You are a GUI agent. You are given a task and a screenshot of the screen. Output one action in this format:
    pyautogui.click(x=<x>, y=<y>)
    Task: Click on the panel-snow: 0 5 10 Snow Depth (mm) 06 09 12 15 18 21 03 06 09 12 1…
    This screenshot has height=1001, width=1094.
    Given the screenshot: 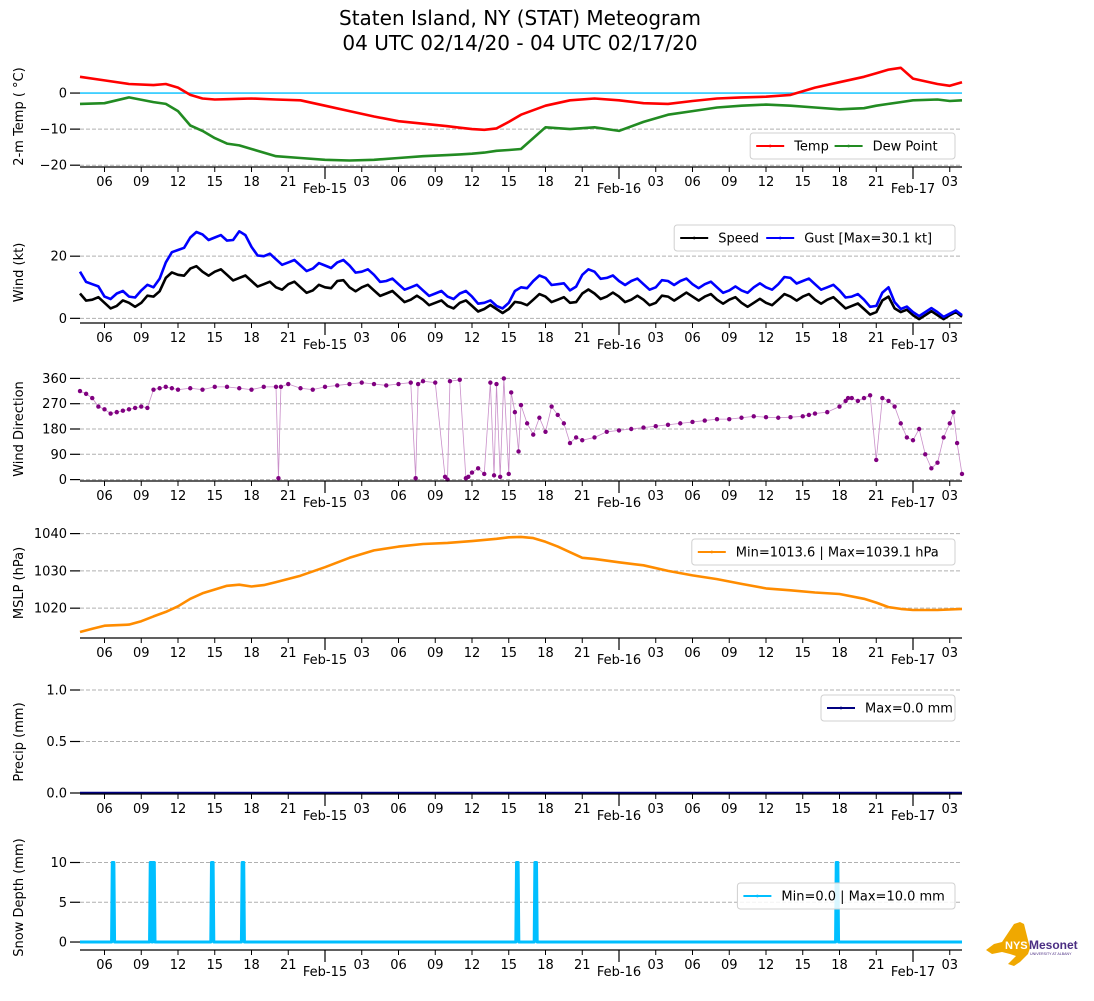 What is the action you would take?
    pyautogui.click(x=487, y=909)
    